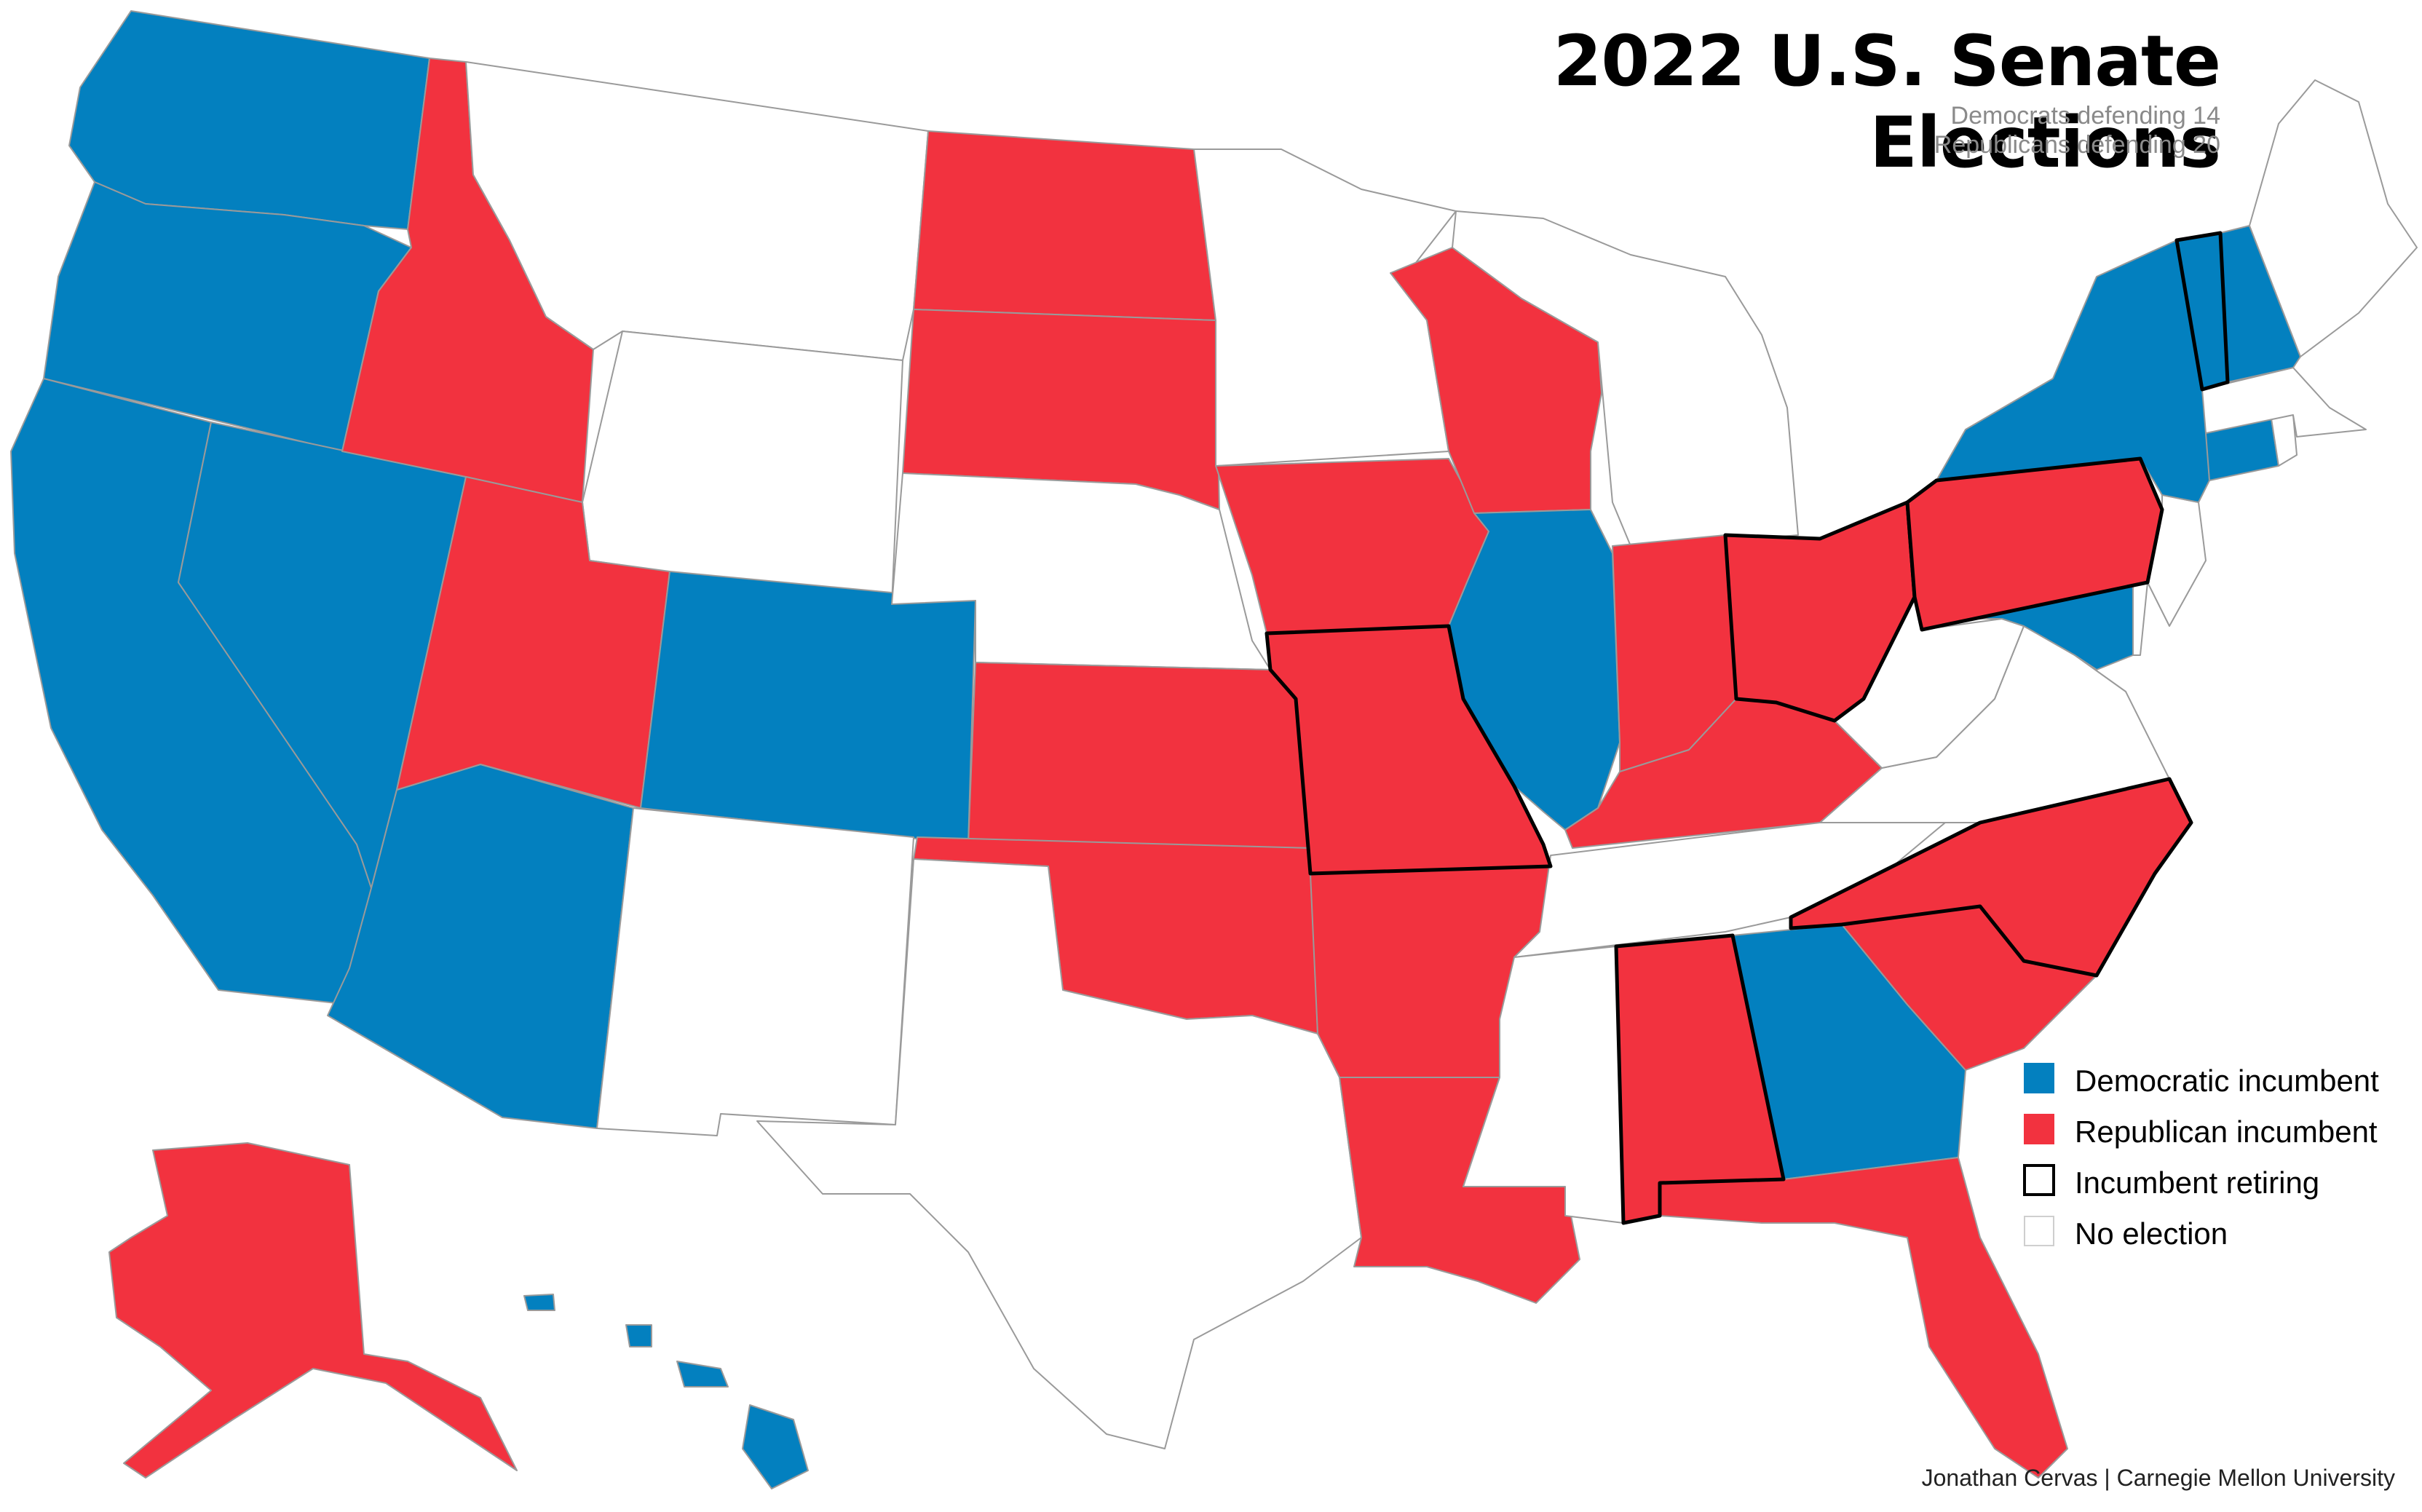  I want to click on state-CO, so click(808, 708).